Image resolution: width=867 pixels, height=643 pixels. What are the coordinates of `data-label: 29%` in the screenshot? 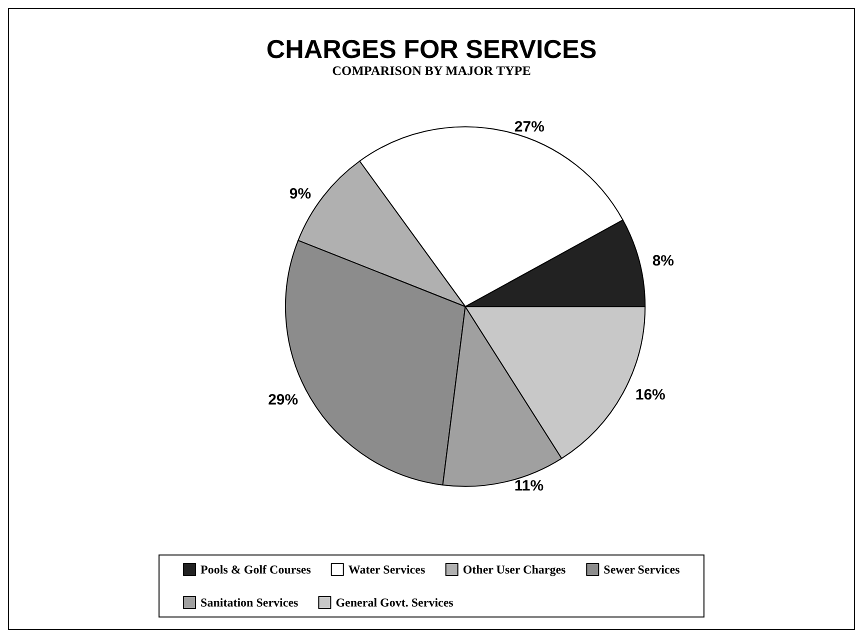 It's located at (283, 400).